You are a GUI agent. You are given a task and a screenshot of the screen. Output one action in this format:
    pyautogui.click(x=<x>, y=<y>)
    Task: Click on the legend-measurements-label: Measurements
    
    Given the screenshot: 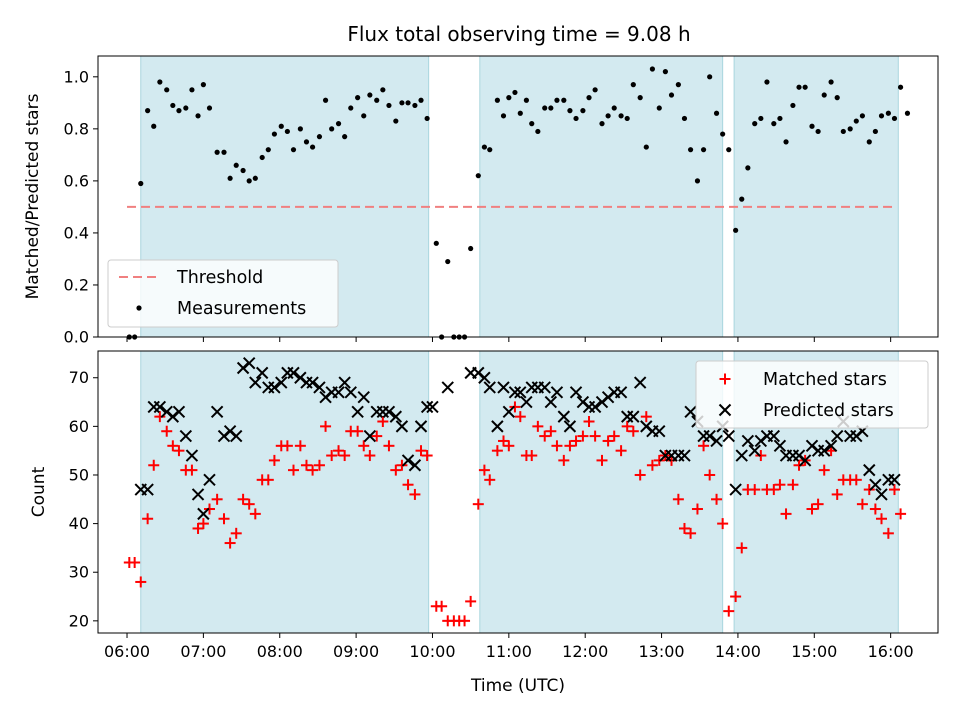 What is the action you would take?
    pyautogui.click(x=241, y=309)
    